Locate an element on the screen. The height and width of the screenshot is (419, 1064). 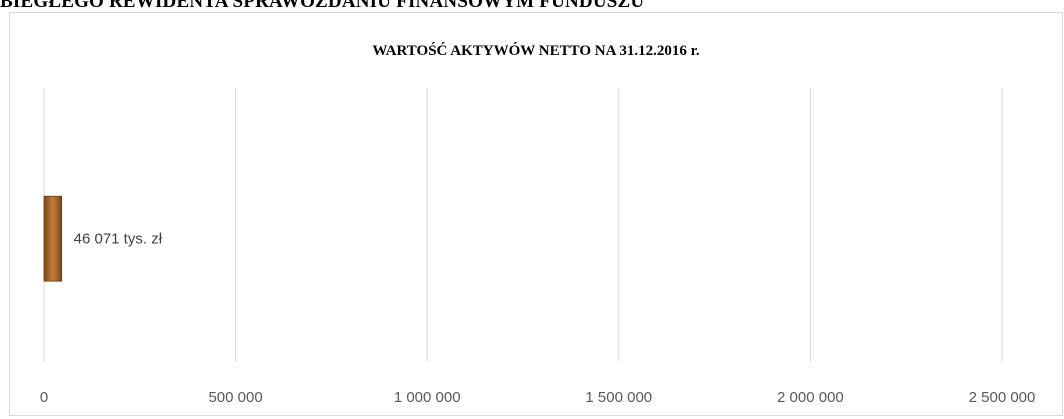
bar is located at coordinates (53, 238).